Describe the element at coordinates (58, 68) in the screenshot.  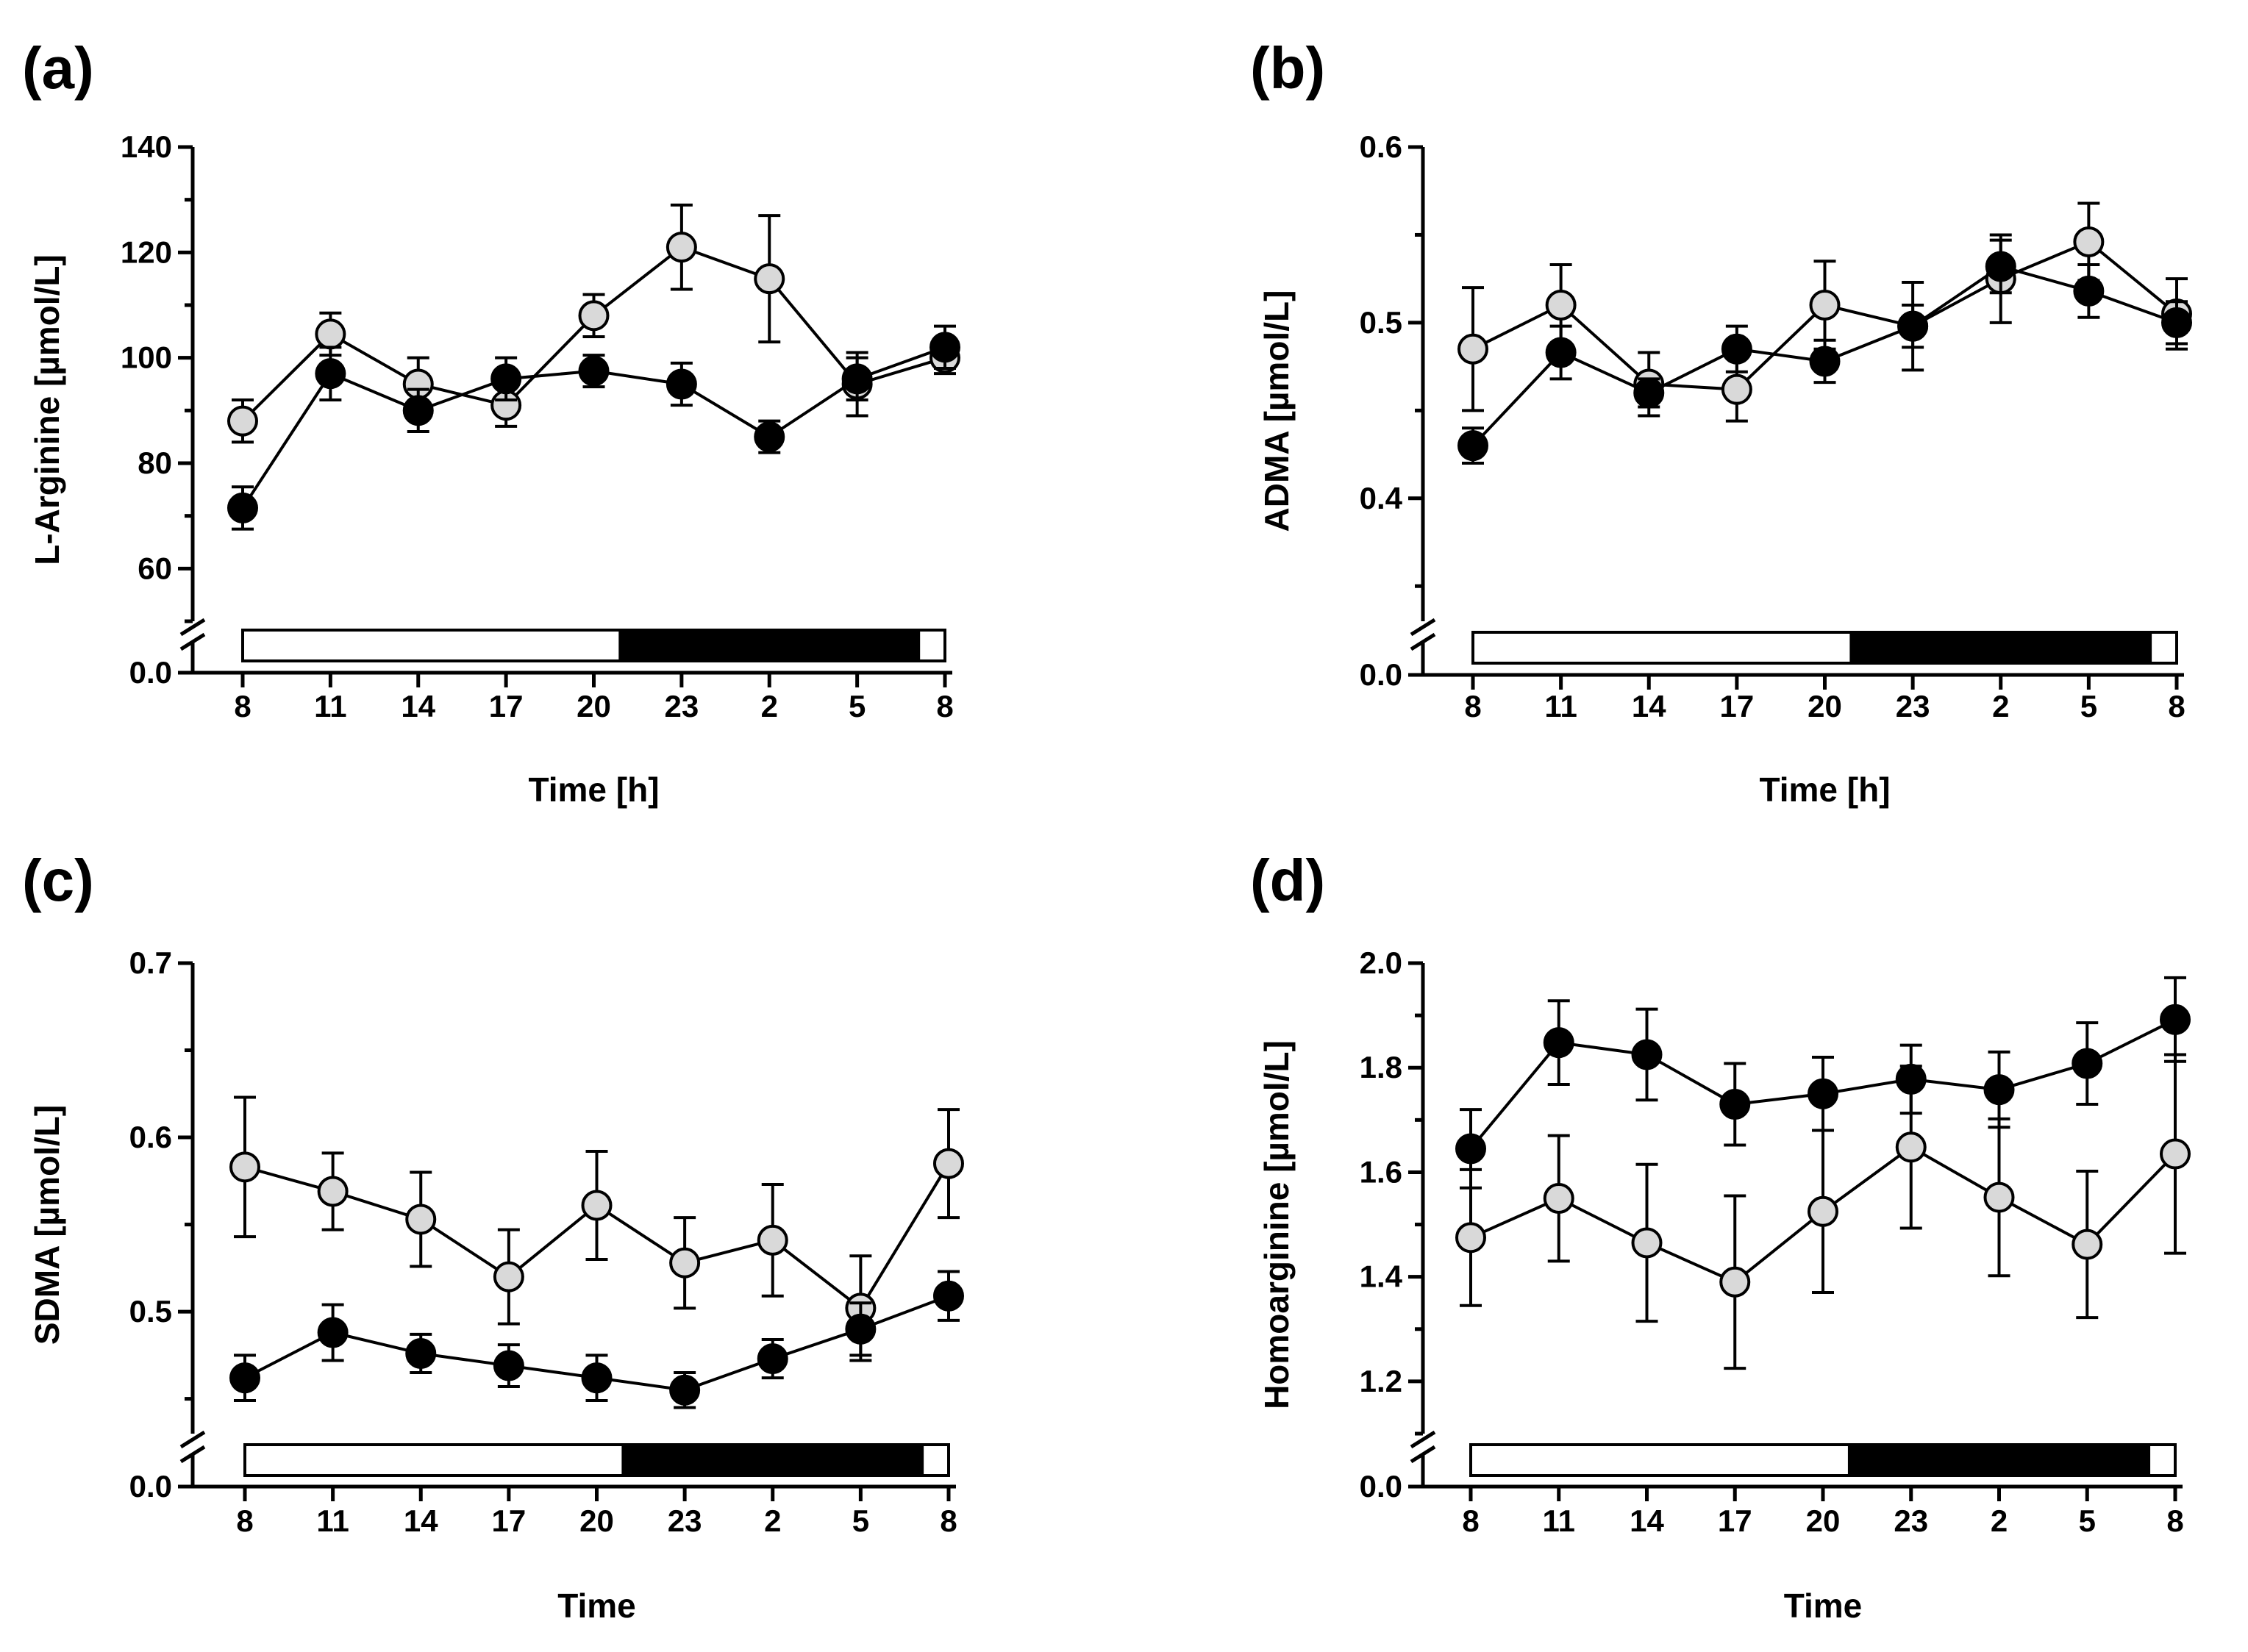
I see `panel-label-a: (a)` at that location.